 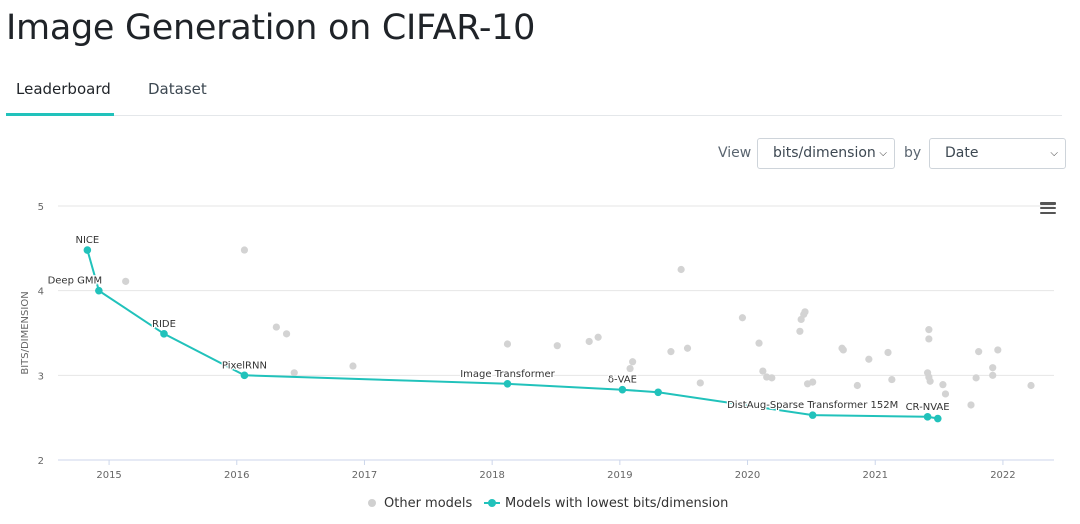 I want to click on data-label: DistAug-Sparse Transformer 152M, so click(x=812, y=405).